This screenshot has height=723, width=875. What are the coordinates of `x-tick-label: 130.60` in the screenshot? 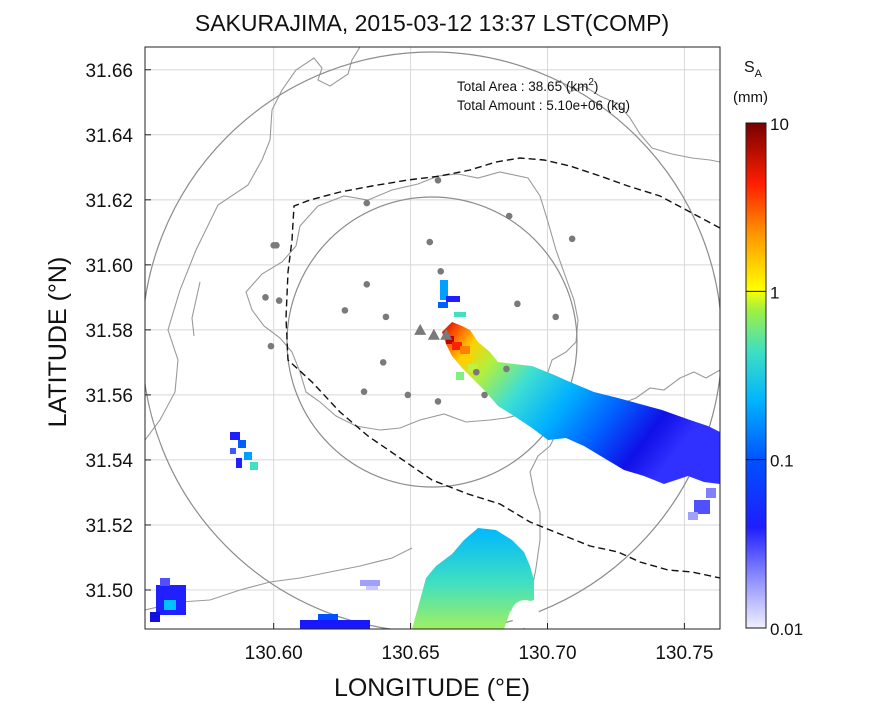 It's located at (274, 653).